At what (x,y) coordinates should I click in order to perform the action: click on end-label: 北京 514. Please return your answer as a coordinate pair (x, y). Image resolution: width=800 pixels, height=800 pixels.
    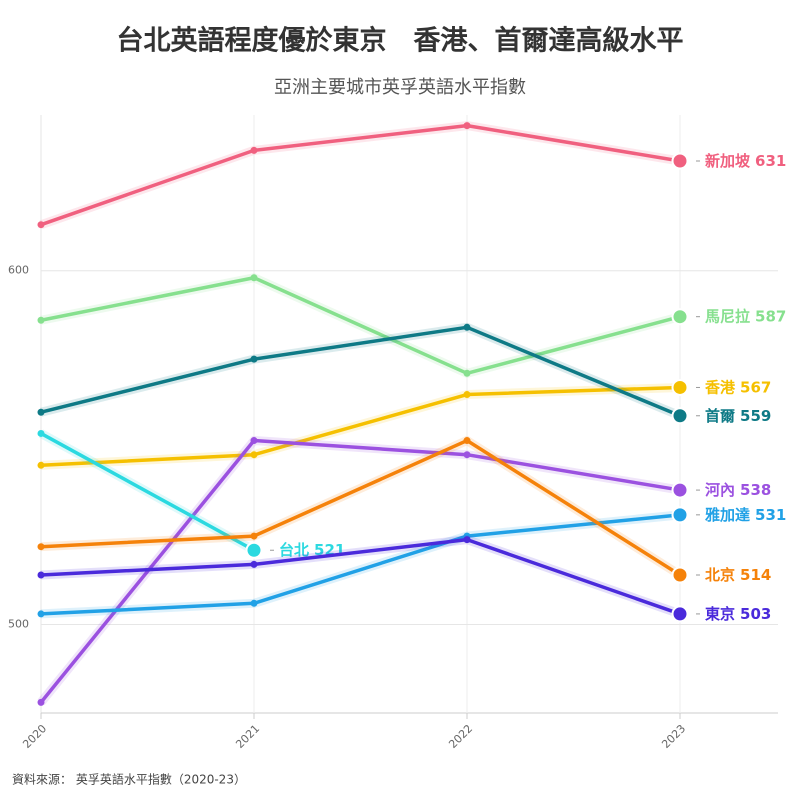
    Looking at the image, I should click on (738, 575).